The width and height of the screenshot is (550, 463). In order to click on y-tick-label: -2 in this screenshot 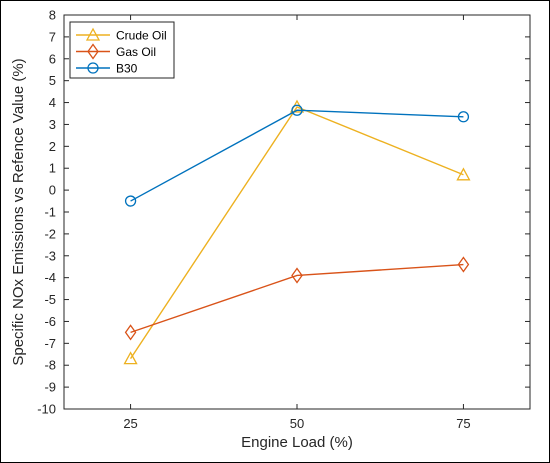, I will do `click(50, 233)`.